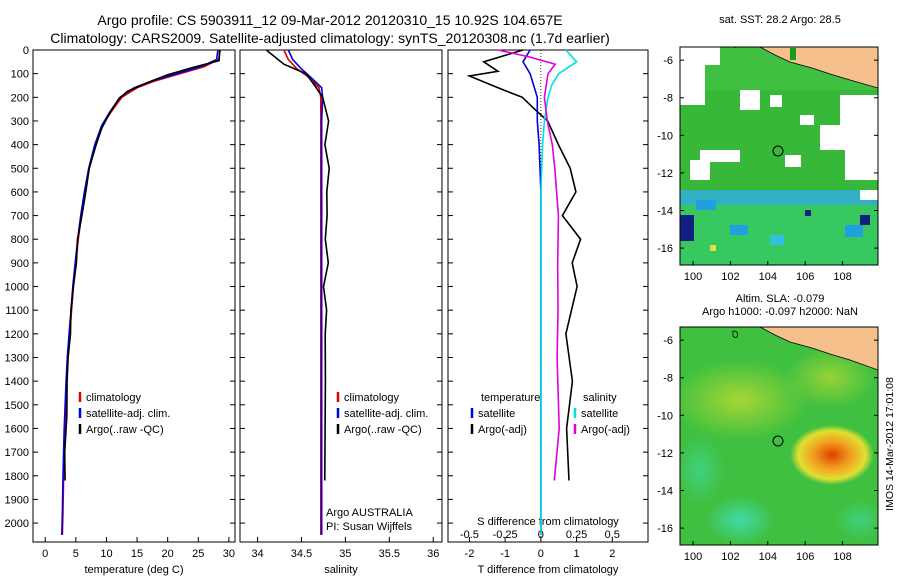 Image resolution: width=900 pixels, height=580 pixels. What do you see at coordinates (780, 312) in the screenshot?
I see `sla-map-title-line2: Argo h1000: -0.097 h2000: NaN` at bounding box center [780, 312].